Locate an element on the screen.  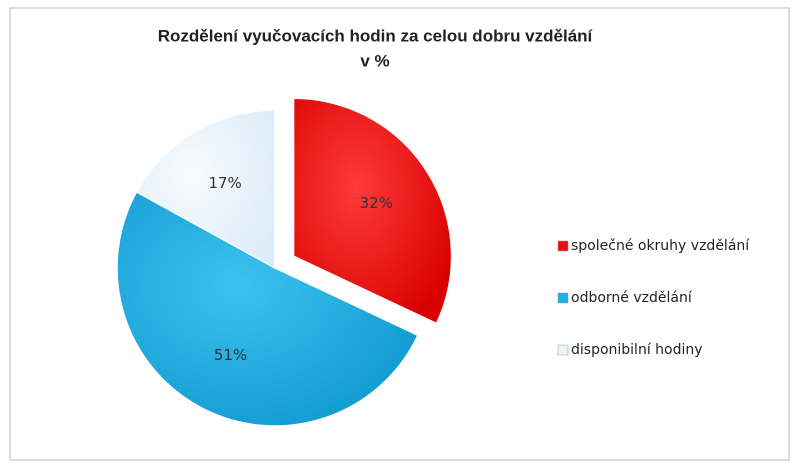
legend-label: odborné vzdělání is located at coordinates (632, 298).